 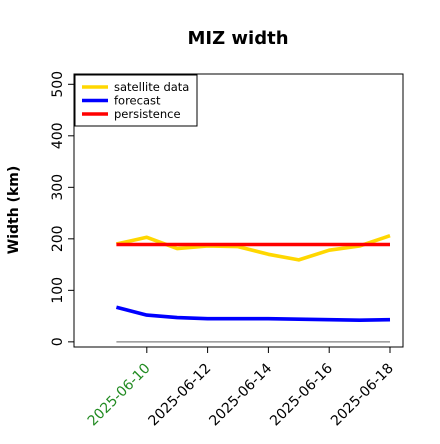 I want to click on y-tick-label: 0, so click(x=58, y=341).